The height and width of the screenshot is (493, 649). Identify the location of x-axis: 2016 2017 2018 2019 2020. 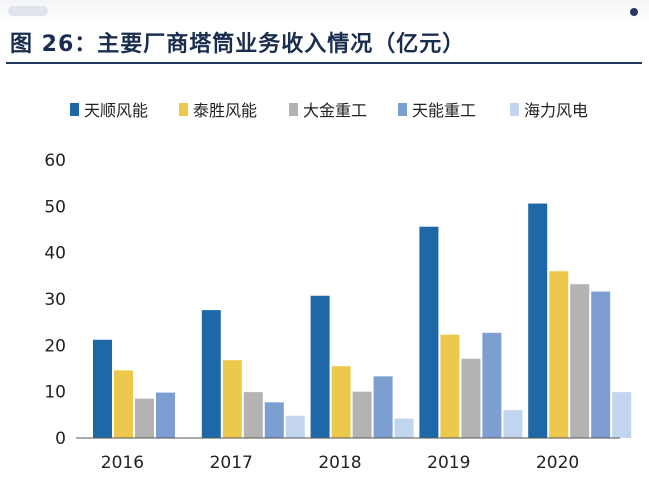
(348, 455).